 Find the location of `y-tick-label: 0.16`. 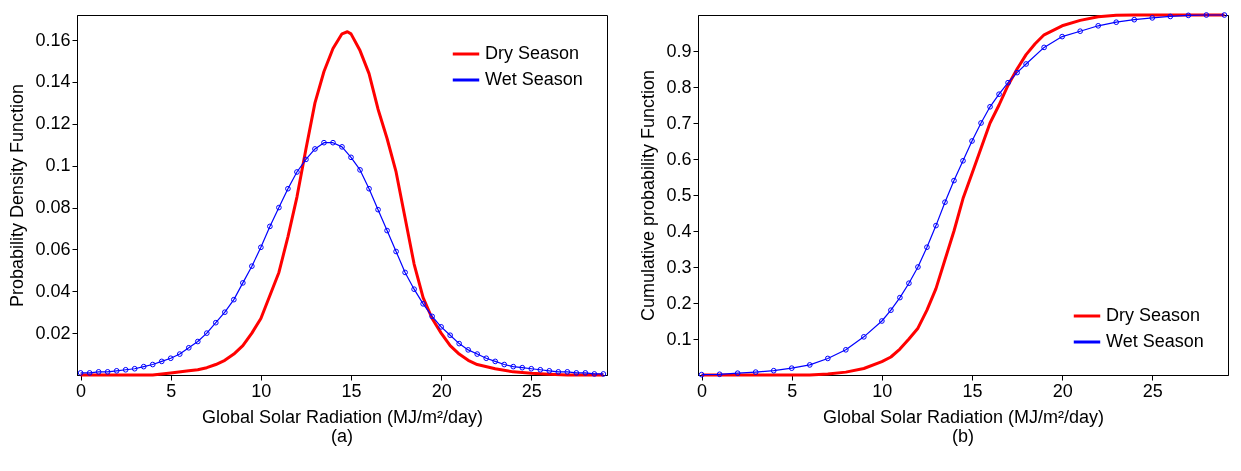

y-tick-label: 0.16 is located at coordinates (53, 39).